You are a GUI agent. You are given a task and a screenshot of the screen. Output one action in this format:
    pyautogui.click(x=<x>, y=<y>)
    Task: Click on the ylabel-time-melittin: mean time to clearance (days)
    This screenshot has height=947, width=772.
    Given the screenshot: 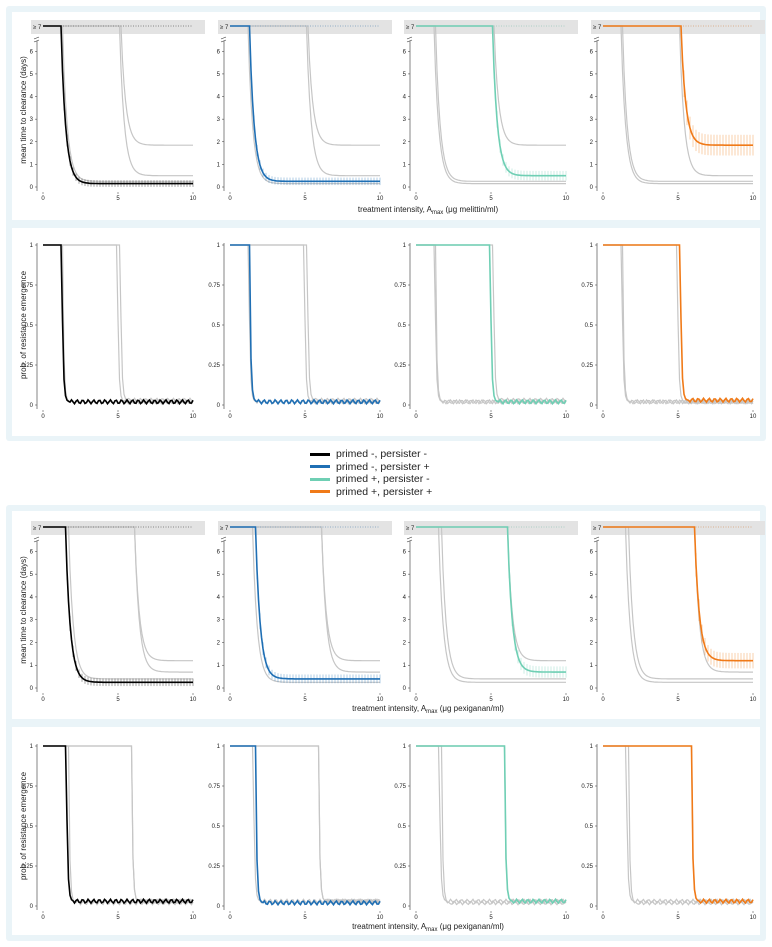 What is the action you would take?
    pyautogui.click(x=23, y=110)
    